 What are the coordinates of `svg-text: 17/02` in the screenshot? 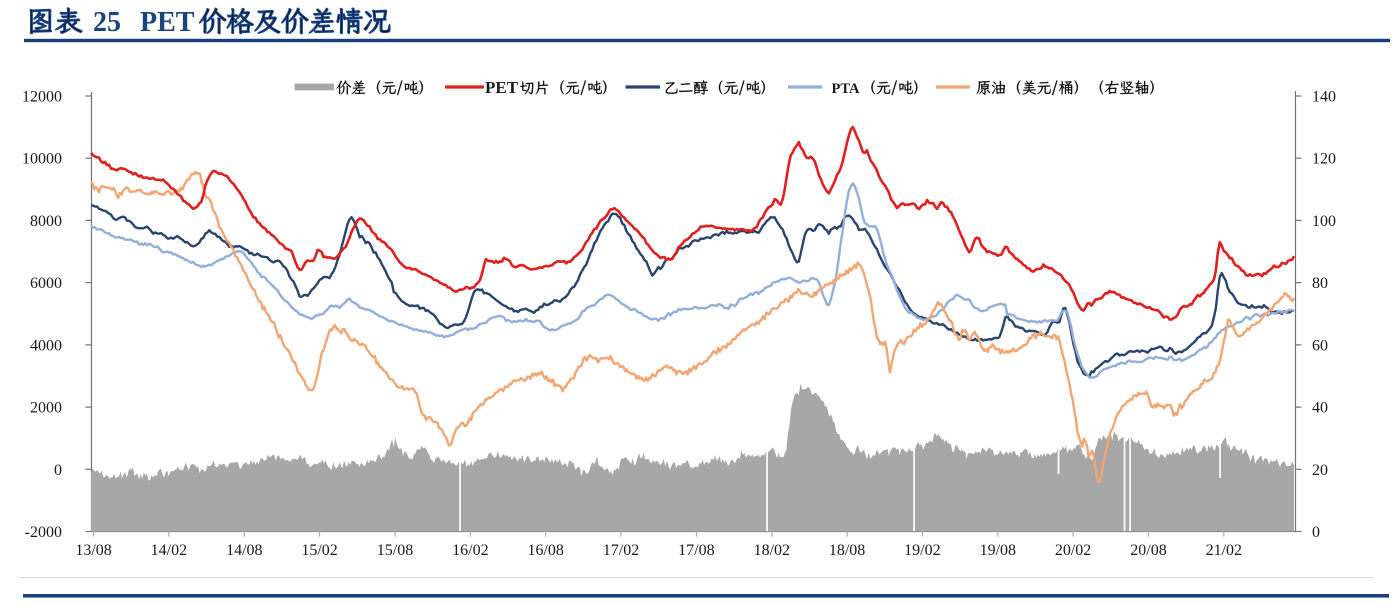 It's located at (621, 550).